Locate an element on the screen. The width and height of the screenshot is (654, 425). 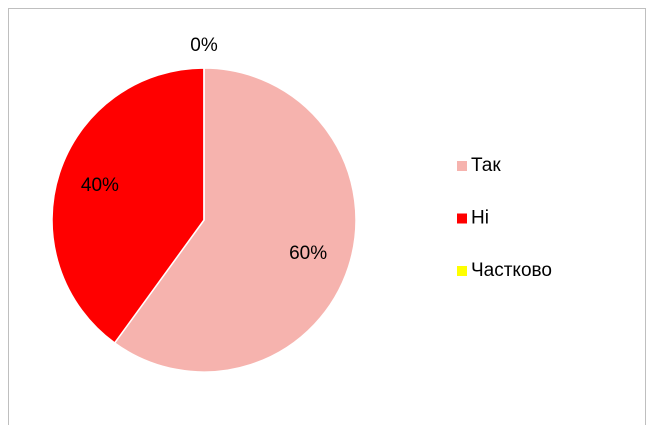
data-label: 40% is located at coordinates (100, 185).